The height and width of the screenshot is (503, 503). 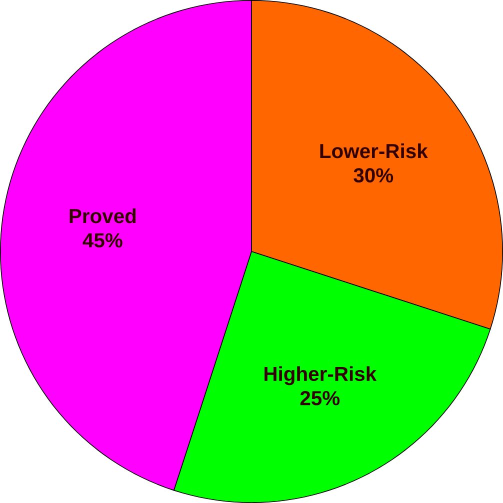 What do you see at coordinates (374, 150) in the screenshot?
I see `slice-label: Lower-Risk` at bounding box center [374, 150].